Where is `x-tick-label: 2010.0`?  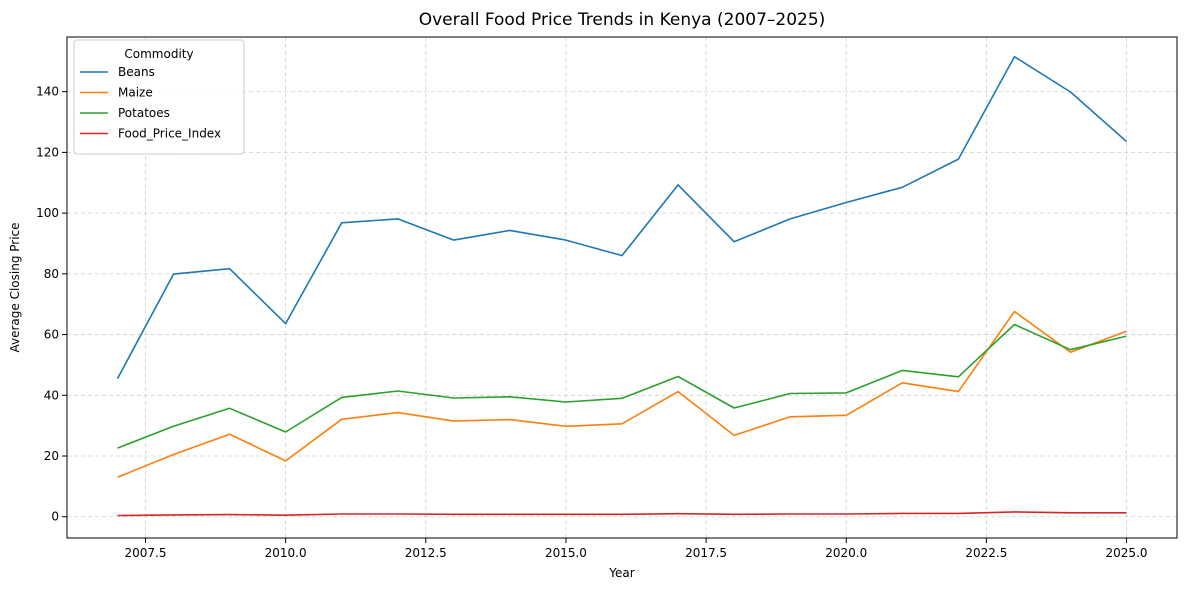 x-tick-label: 2010.0 is located at coordinates (286, 553).